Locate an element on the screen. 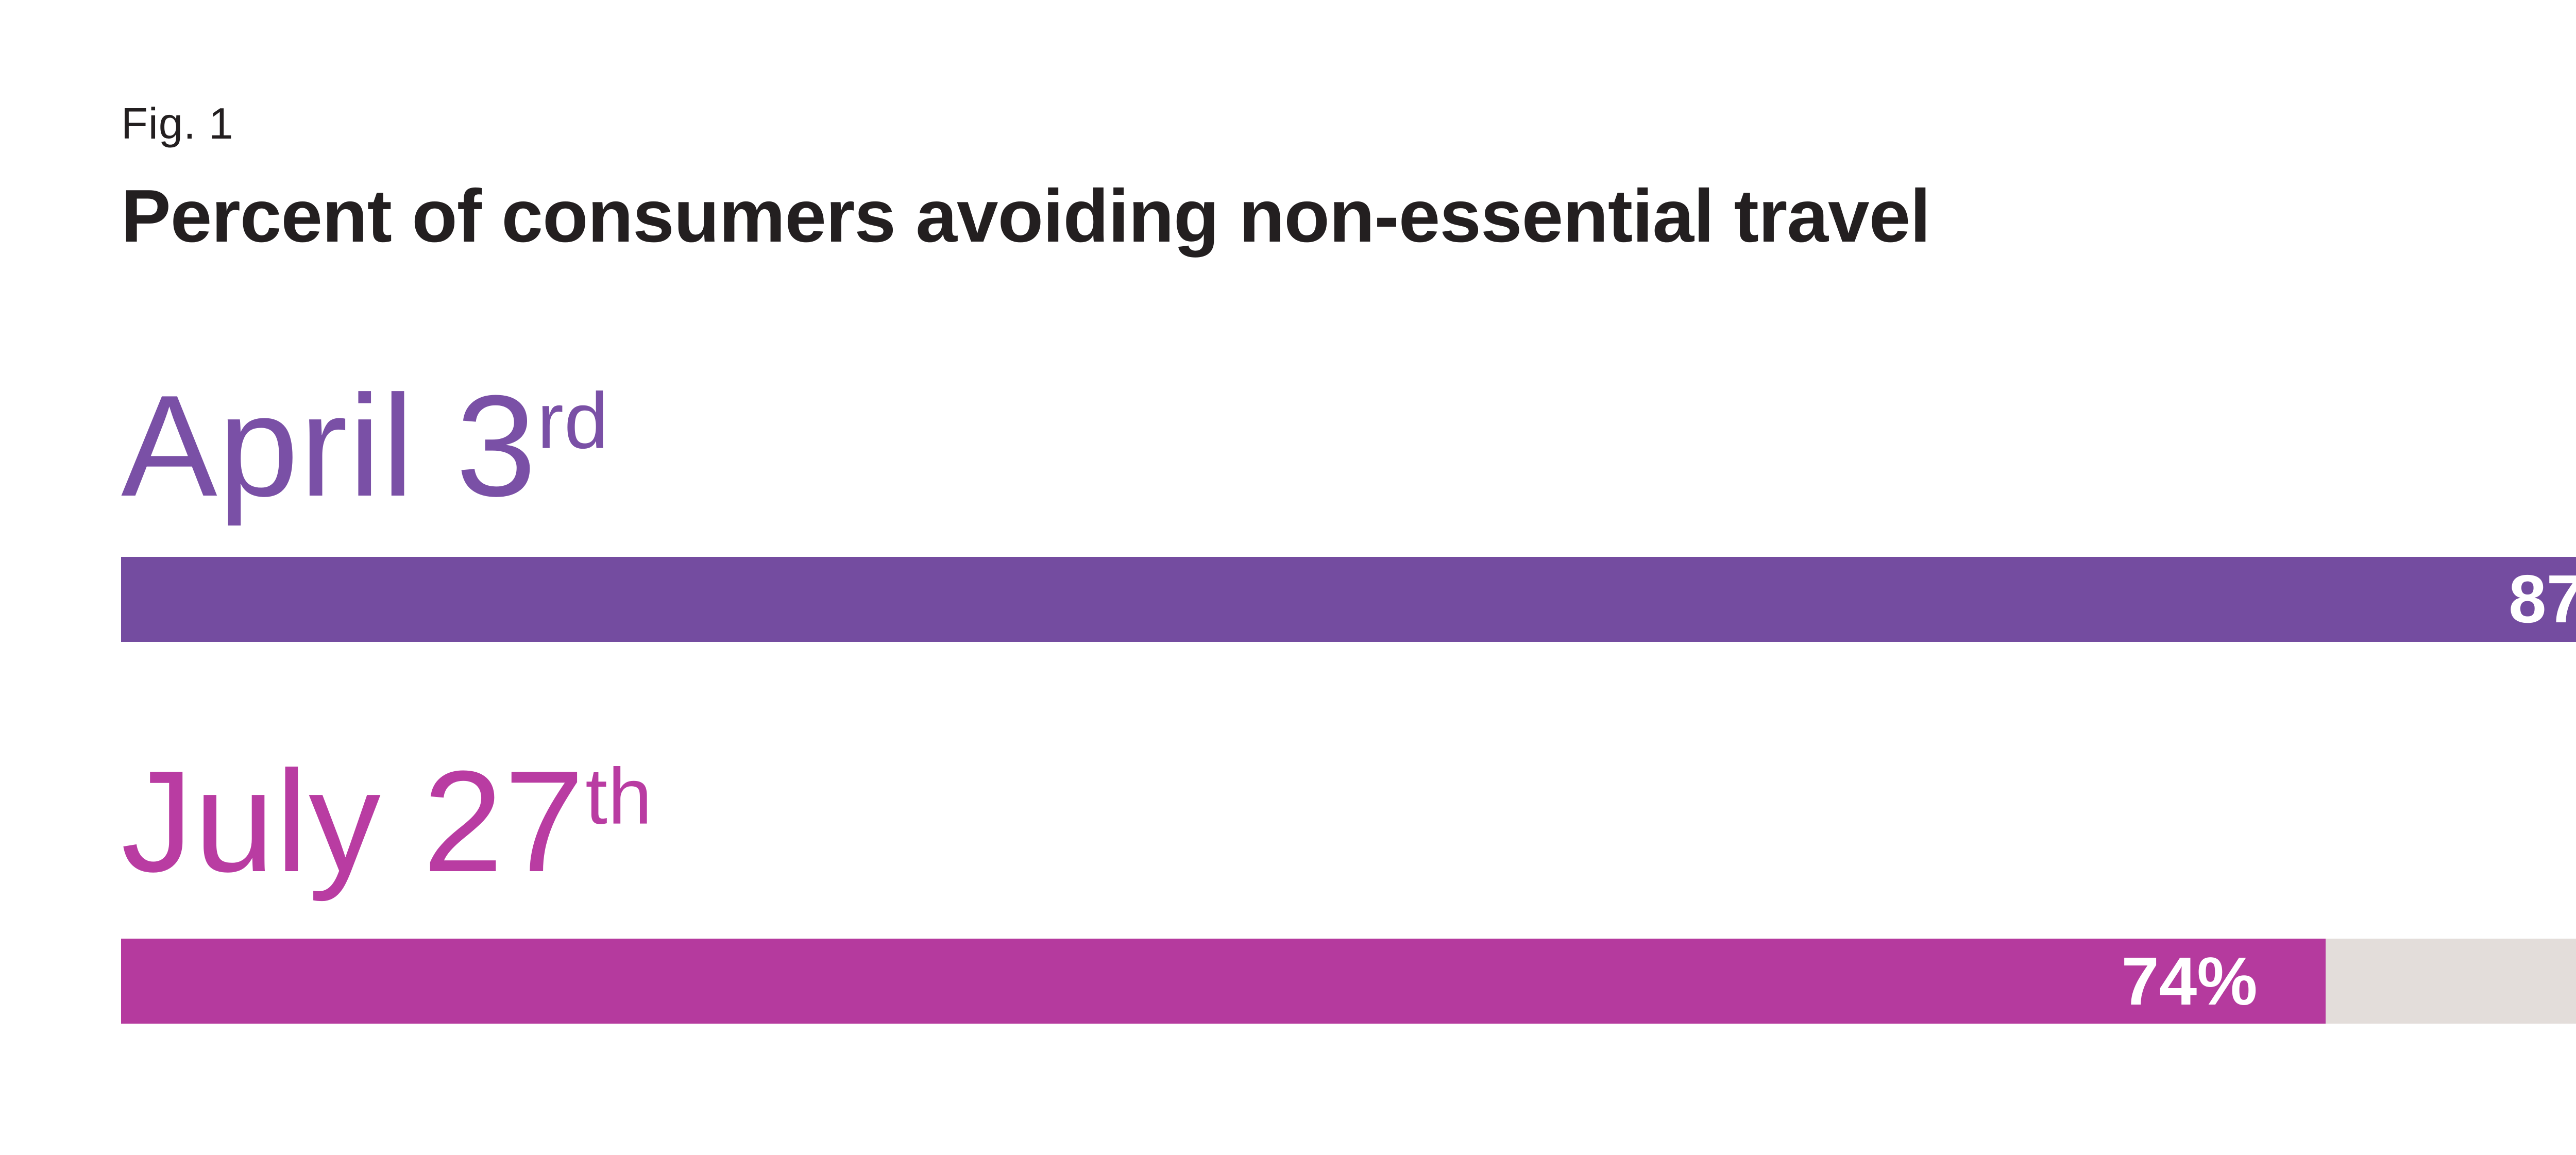 The image size is (2576, 1155). bar-fill-april-3rd: 87% is located at coordinates (1348, 599).